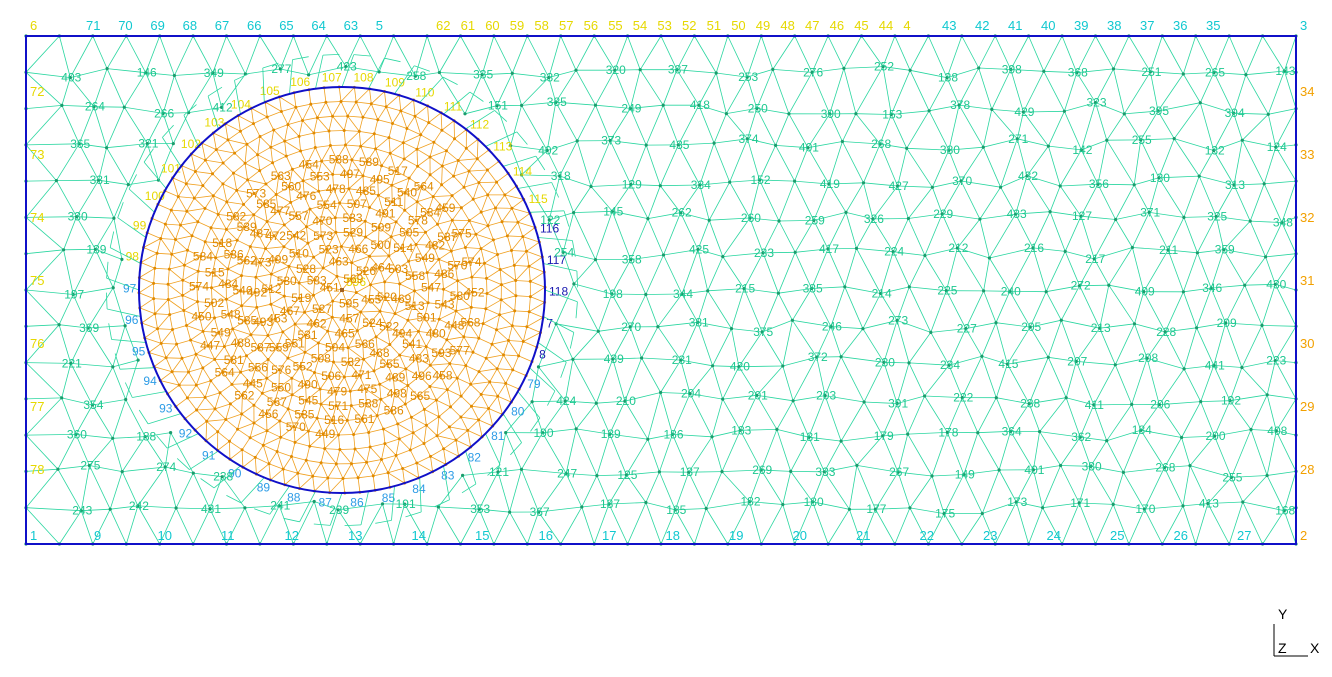  Describe the element at coordinates (1307, 154) in the screenshot. I see `boundary-label-right: 33` at that location.